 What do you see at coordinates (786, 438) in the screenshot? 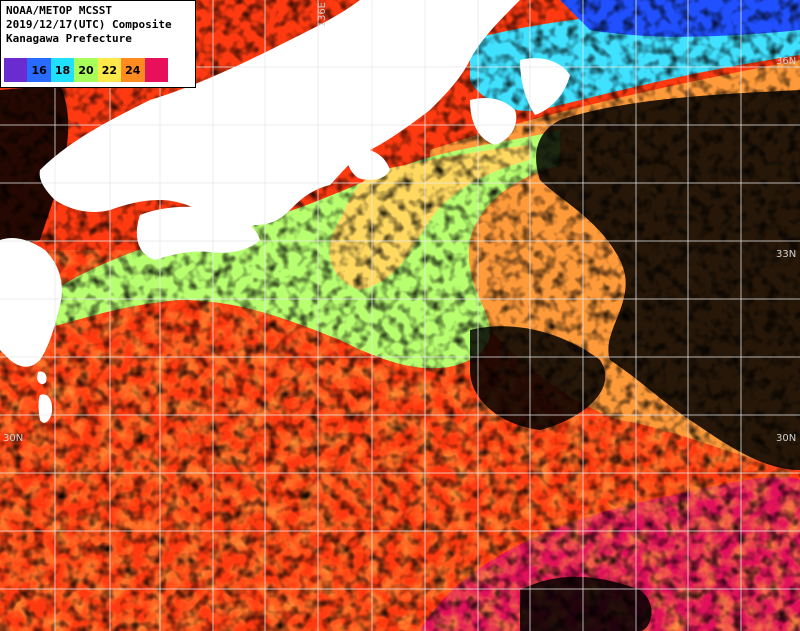
I see `latitude-label-30n-right: 30N` at bounding box center [786, 438].